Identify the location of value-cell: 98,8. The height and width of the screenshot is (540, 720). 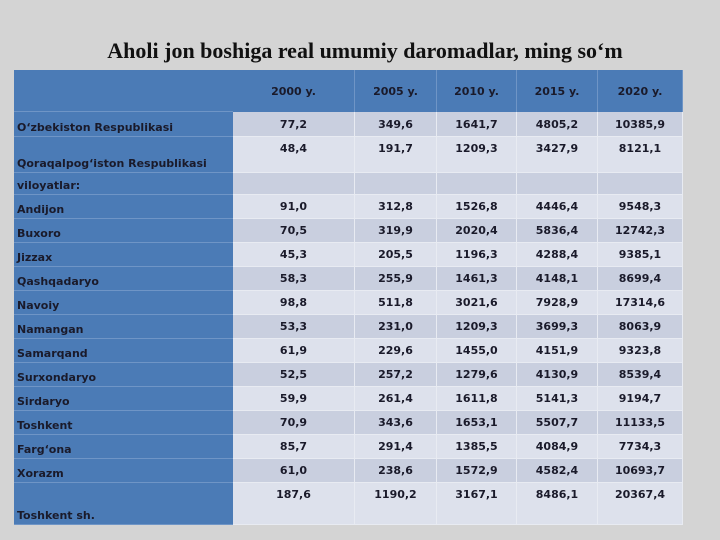
(294, 303).